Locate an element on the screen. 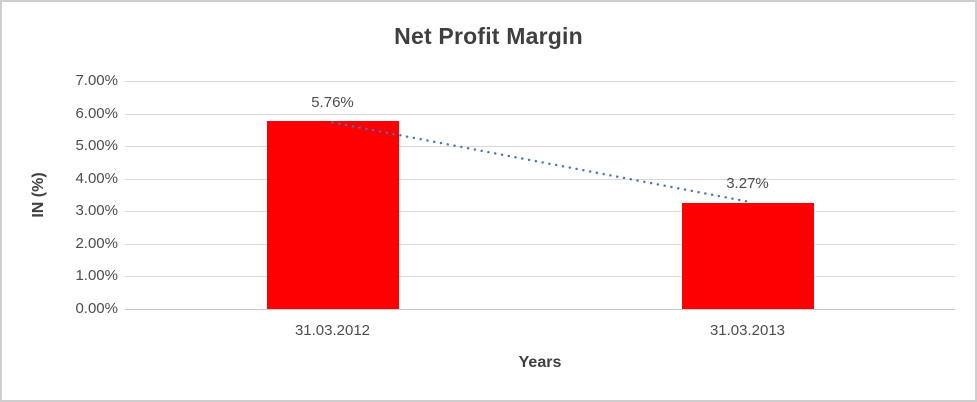 The image size is (977, 402). y-tick-label: 5.00% is located at coordinates (96, 146).